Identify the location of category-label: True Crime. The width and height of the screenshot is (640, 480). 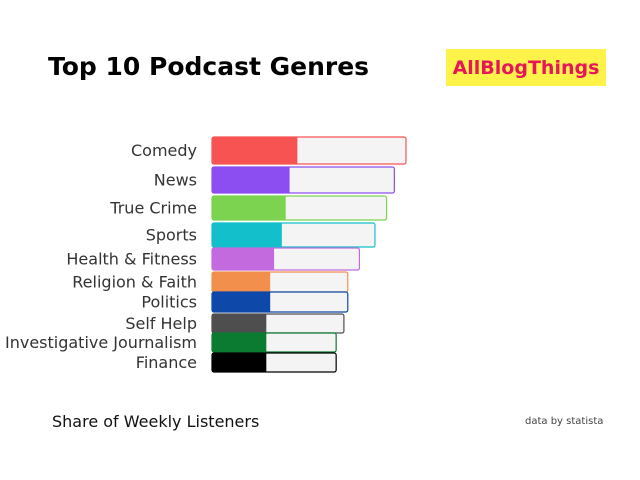
(153, 208).